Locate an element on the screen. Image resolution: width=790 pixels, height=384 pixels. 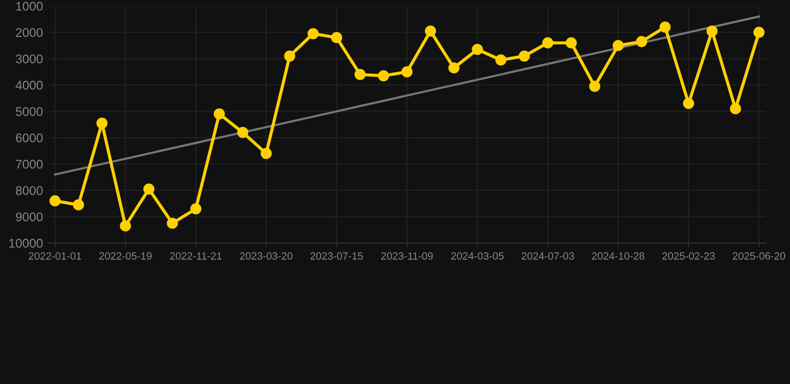
x-tick-label: 2024-03-05 is located at coordinates (477, 256).